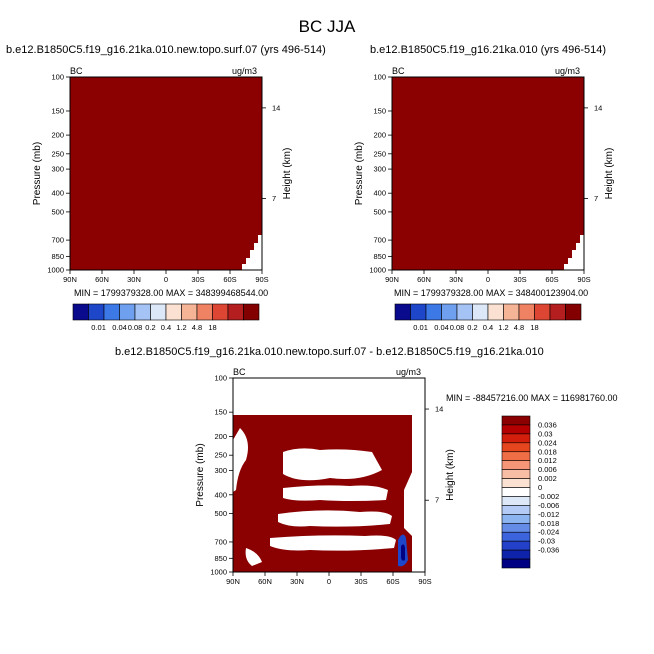 The height and width of the screenshot is (654, 654). I want to click on colorbar-label: 0.04, so click(441, 327).